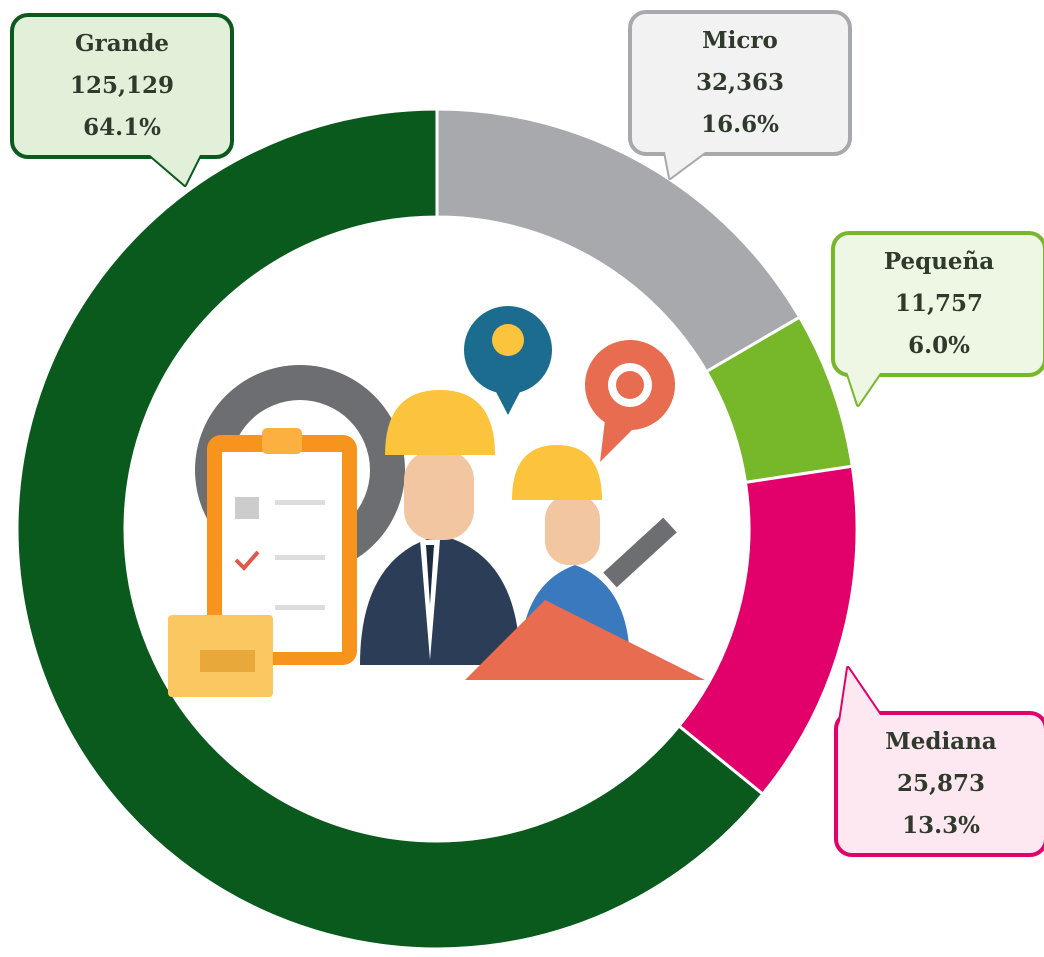  What do you see at coordinates (122, 43) in the screenshot?
I see `category-label: Grande` at bounding box center [122, 43].